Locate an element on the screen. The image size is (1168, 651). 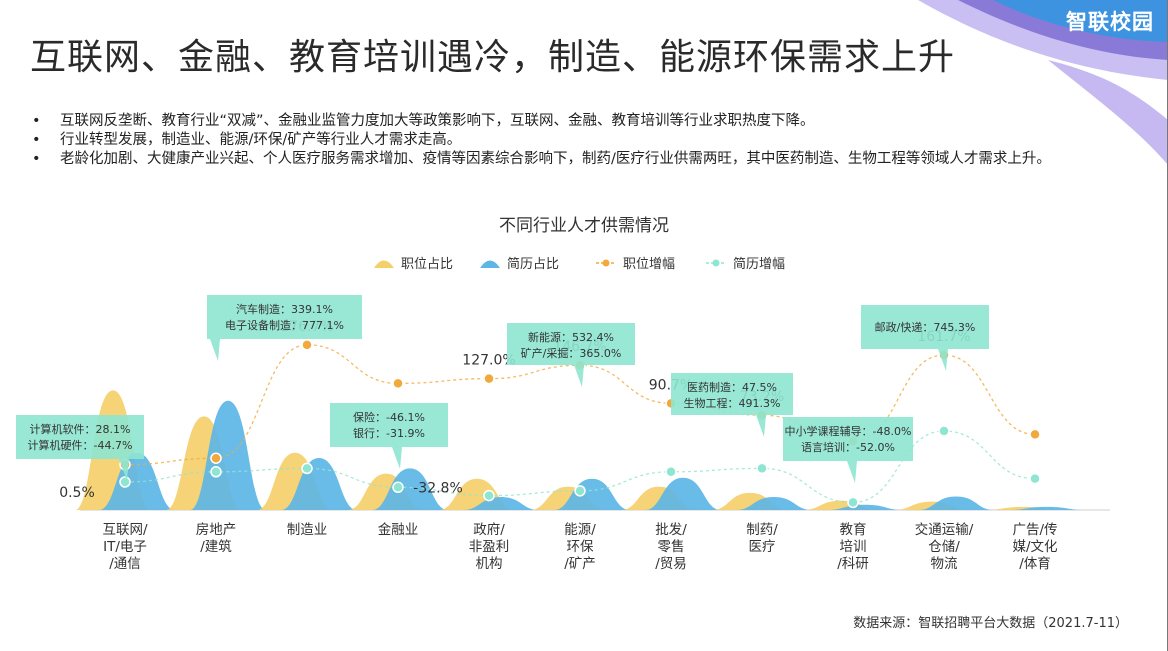
page-title: 互联网、金融、教育培训遇冷，制造、能源环保需求上升 is located at coordinates (493, 57).